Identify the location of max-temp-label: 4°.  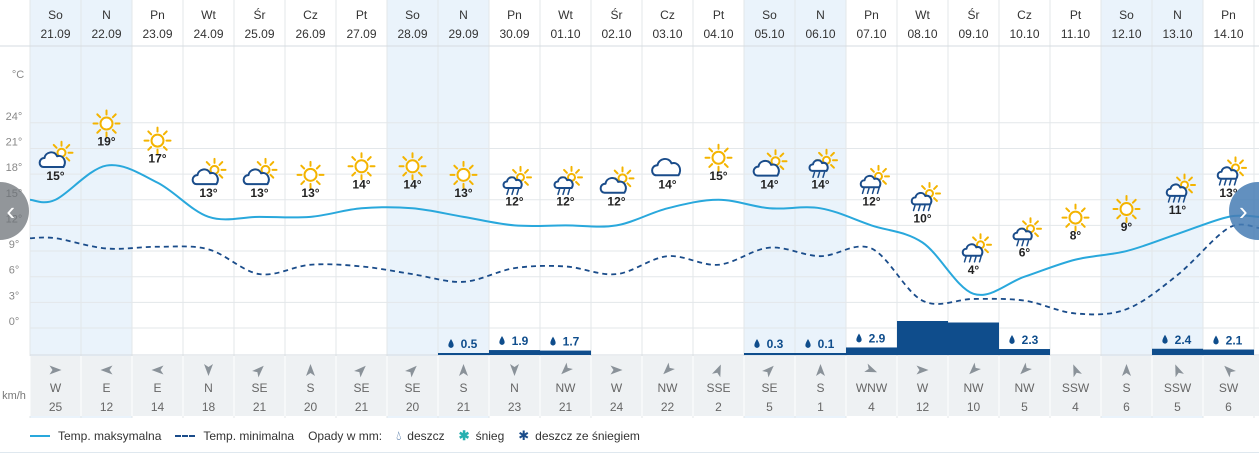
(974, 270).